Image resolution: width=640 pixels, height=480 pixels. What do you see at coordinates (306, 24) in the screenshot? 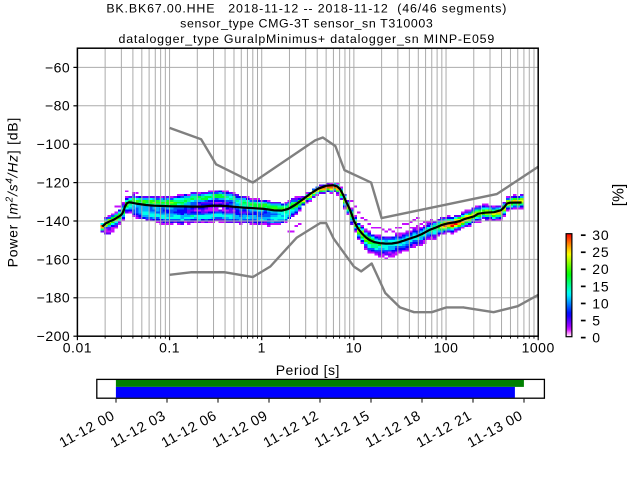
I see `svg-text:sensor_type CMG-3T sensor_sn T: sensor_type CMG-3T sensor_sn T310003` at bounding box center [306, 24].